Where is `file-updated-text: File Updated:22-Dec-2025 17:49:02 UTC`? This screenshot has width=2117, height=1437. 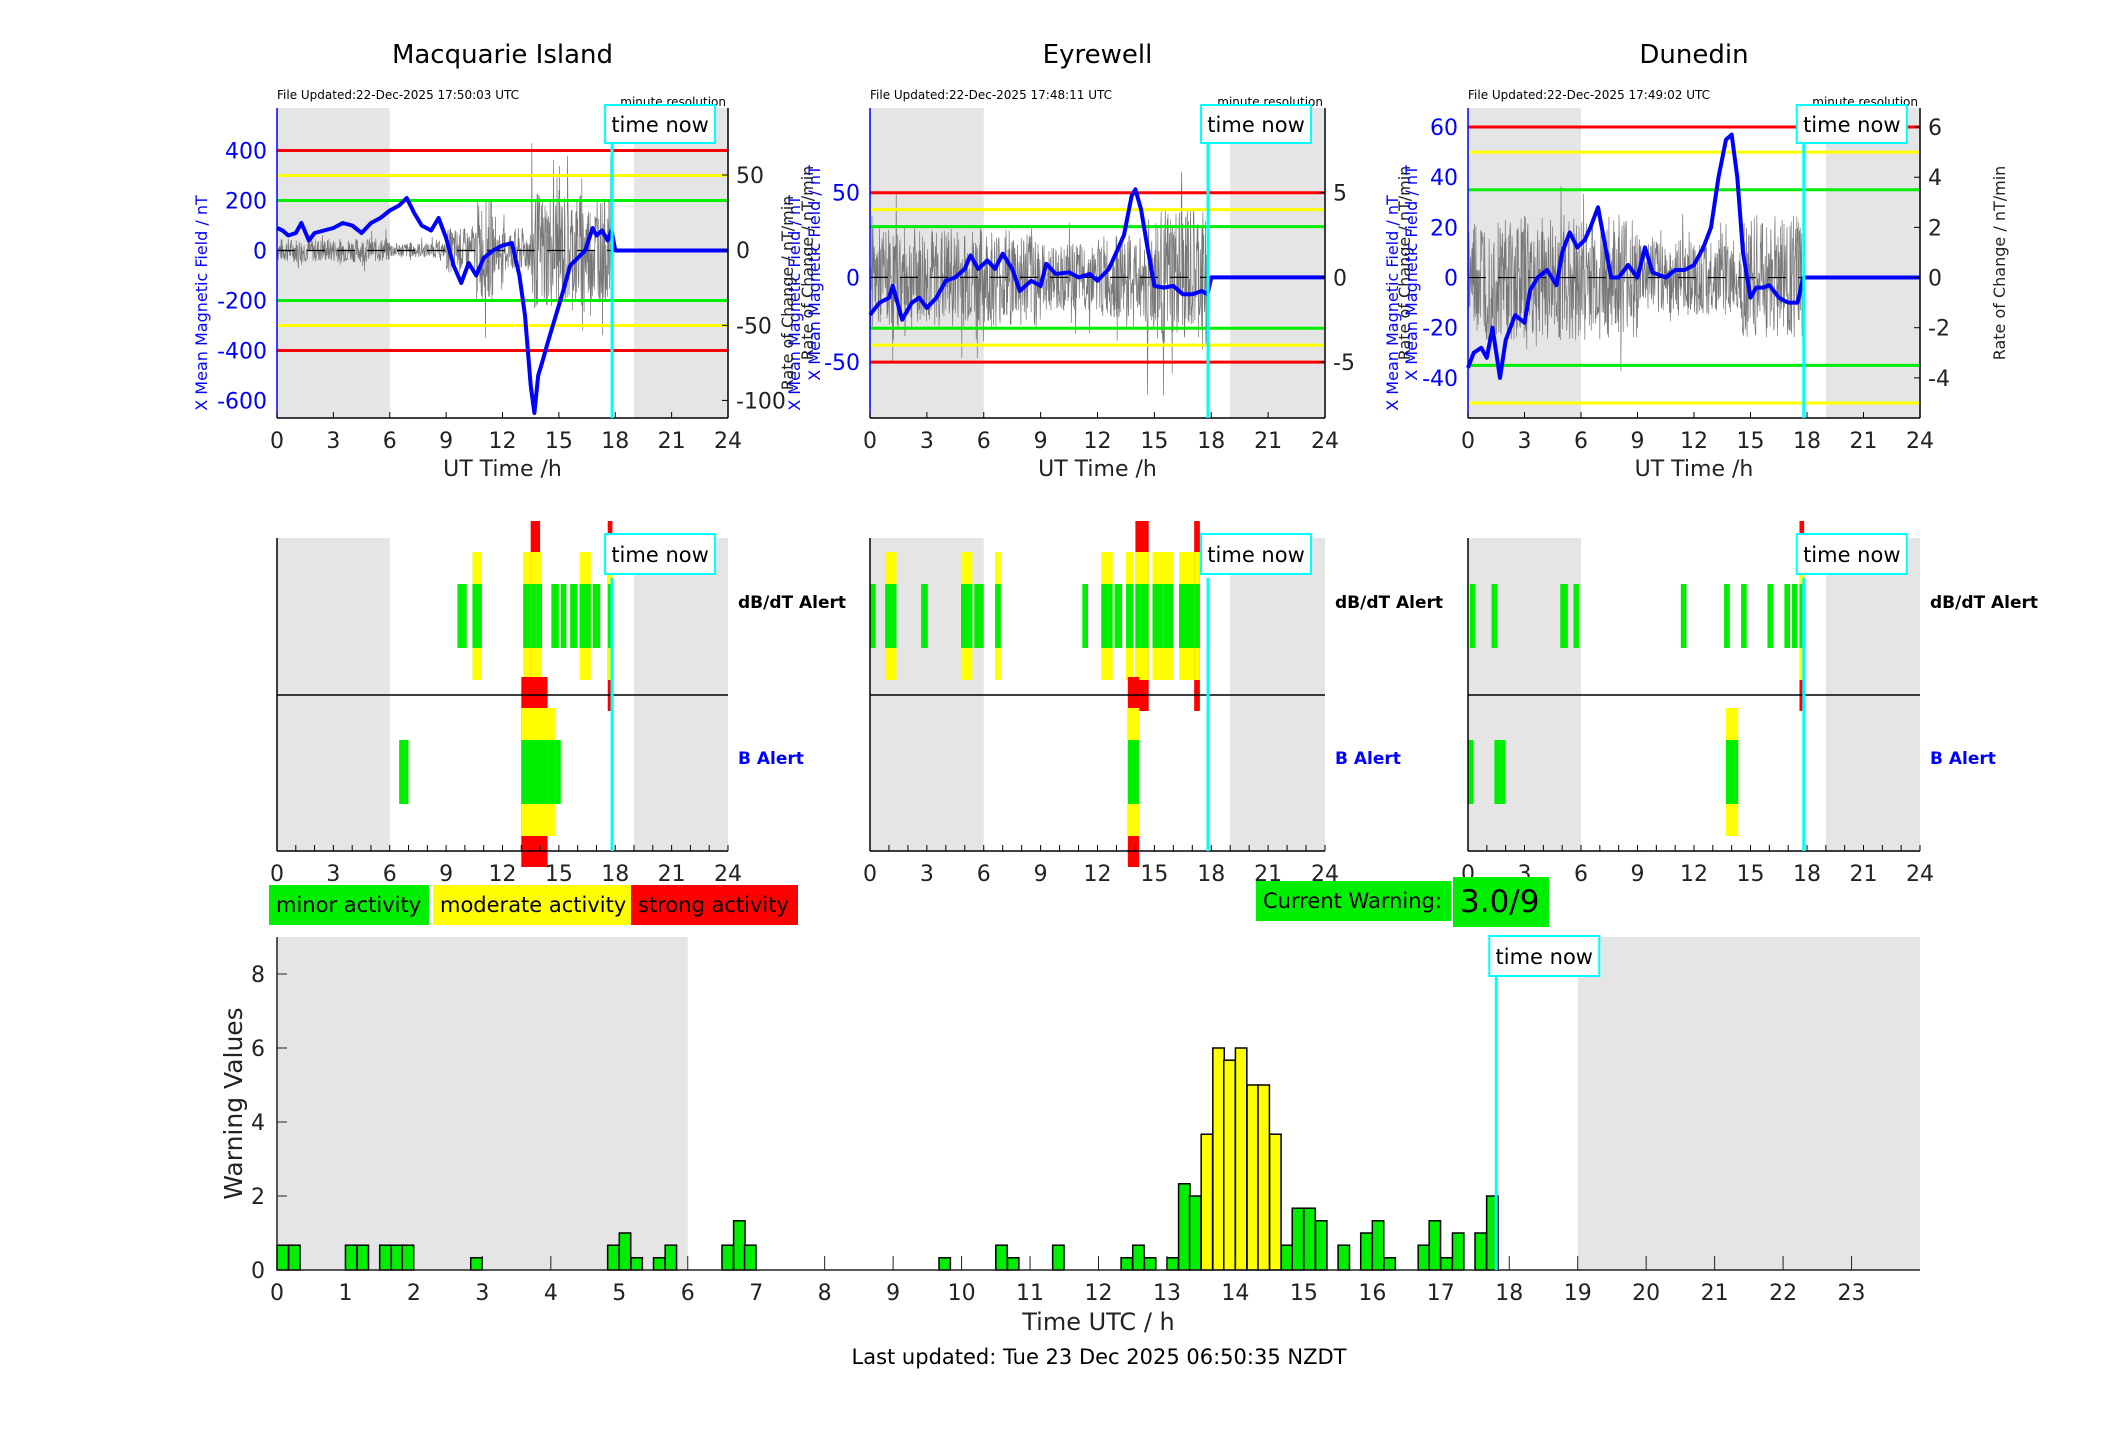
file-updated-text: File Updated:22-Dec-2025 17:49:02 UTC is located at coordinates (1589, 95).